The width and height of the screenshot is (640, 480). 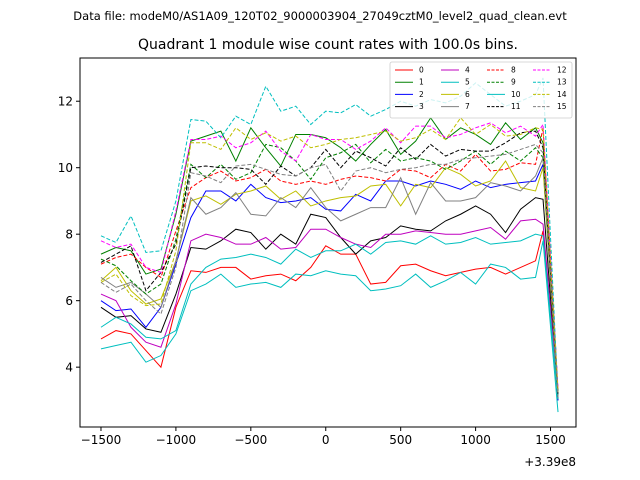 I want to click on legend-label-8: 8, so click(x=513, y=70).